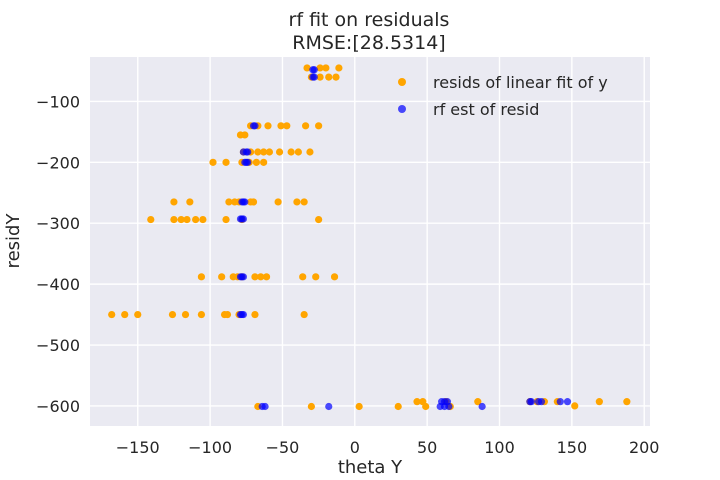  I want to click on x-tick-label: −50, so click(283, 447).